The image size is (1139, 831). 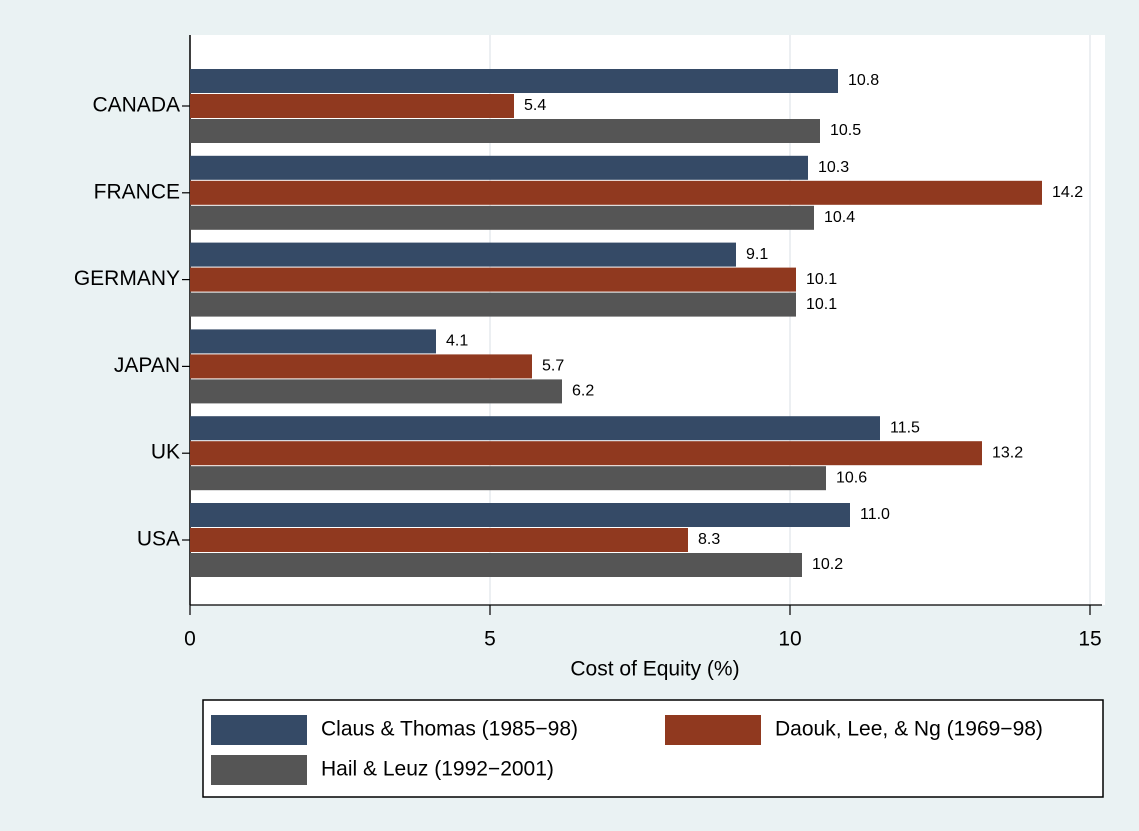 What do you see at coordinates (1067, 192) in the screenshot?
I see `data-label: 14.2` at bounding box center [1067, 192].